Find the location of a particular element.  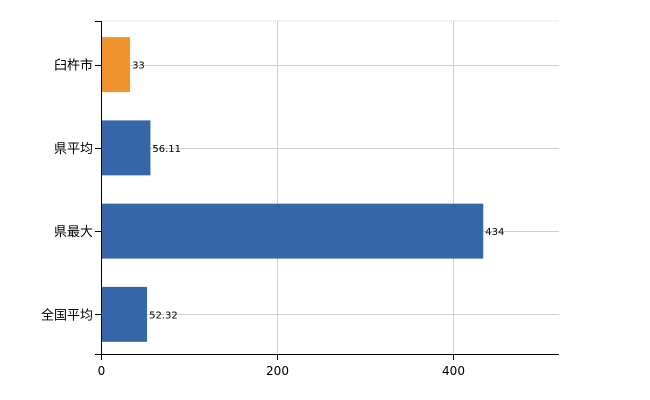

data-label-1: 33 is located at coordinates (138, 66).